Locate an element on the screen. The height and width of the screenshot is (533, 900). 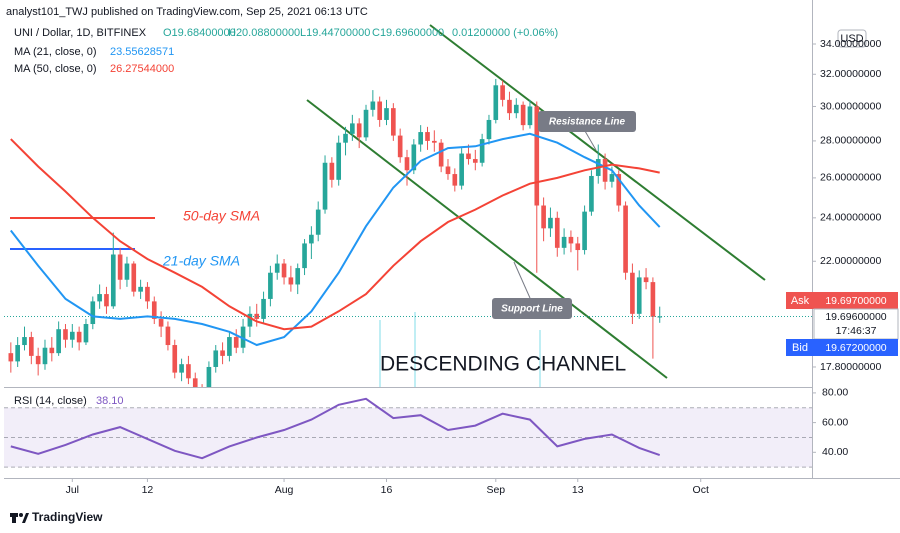
y-tick-label: 32.00000000 is located at coordinates (850, 74).